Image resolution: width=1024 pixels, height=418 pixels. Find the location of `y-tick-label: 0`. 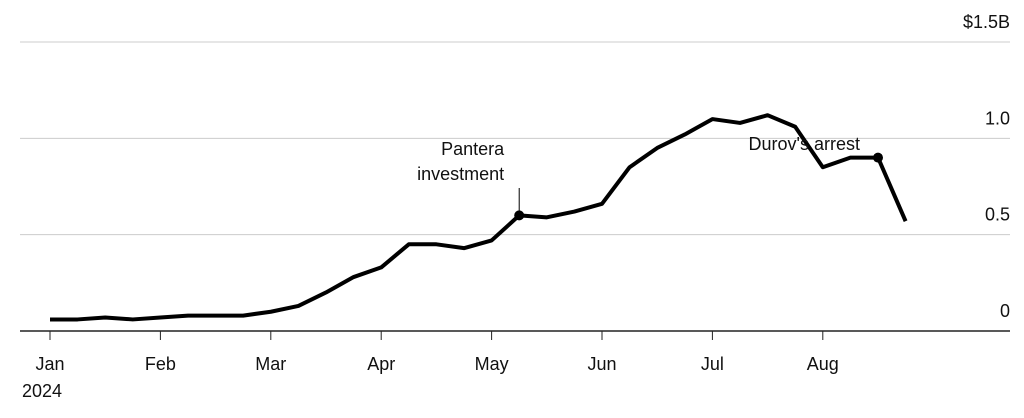

y-tick-label: 0 is located at coordinates (1005, 311).